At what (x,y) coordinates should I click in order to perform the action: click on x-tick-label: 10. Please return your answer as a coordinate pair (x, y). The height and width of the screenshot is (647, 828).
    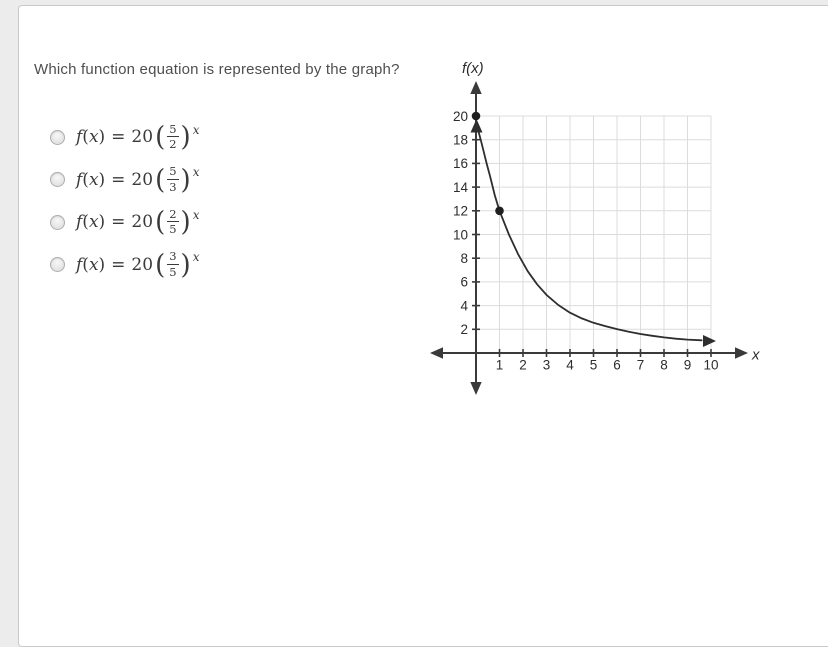
    Looking at the image, I should click on (710, 365).